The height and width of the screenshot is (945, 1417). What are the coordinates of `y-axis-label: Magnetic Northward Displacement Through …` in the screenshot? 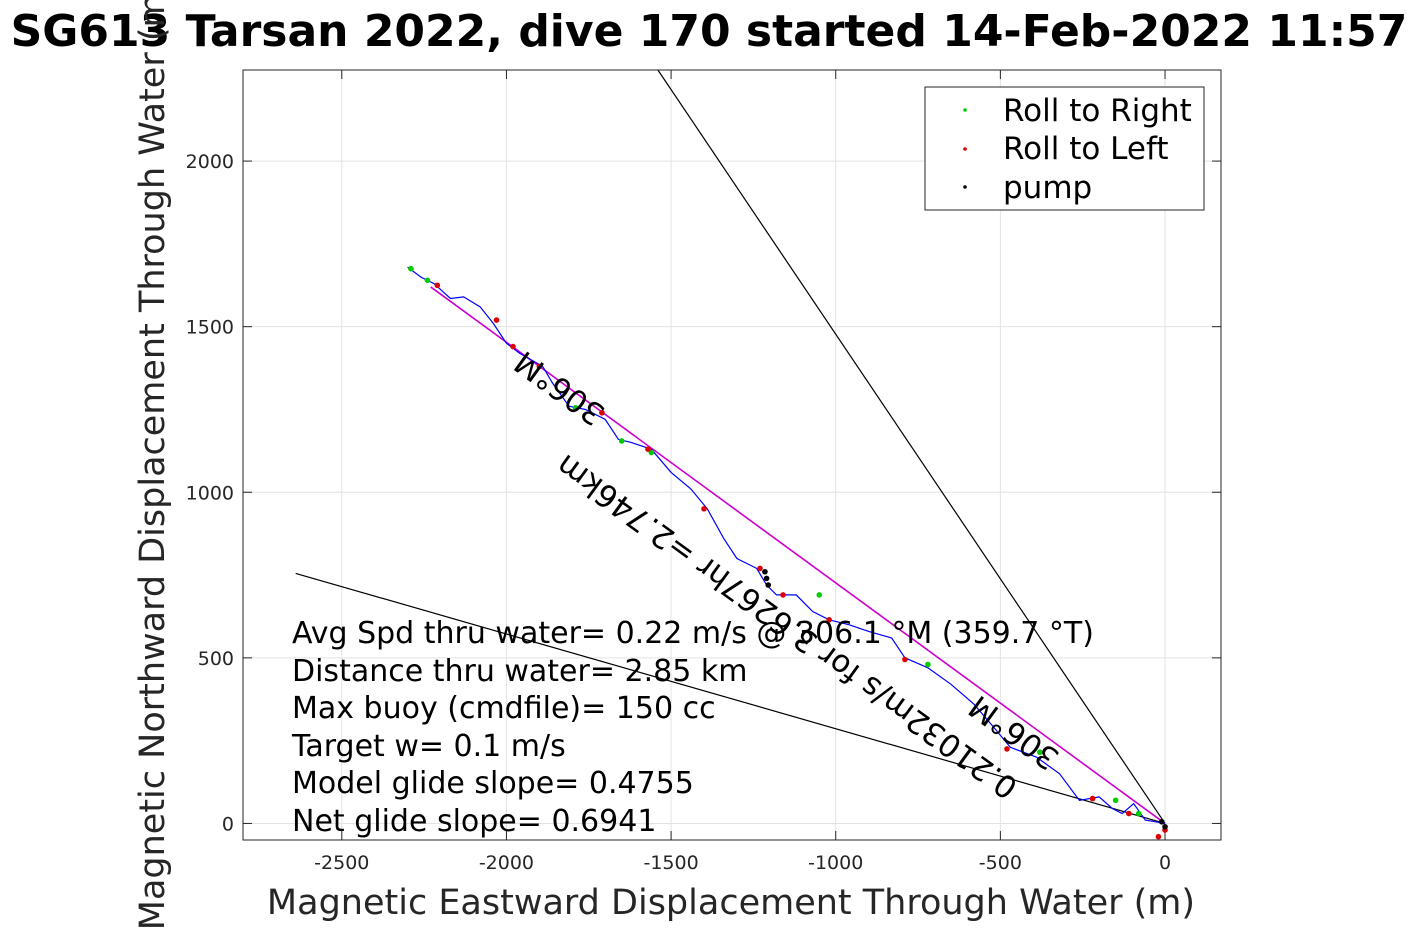 It's located at (153, 465).